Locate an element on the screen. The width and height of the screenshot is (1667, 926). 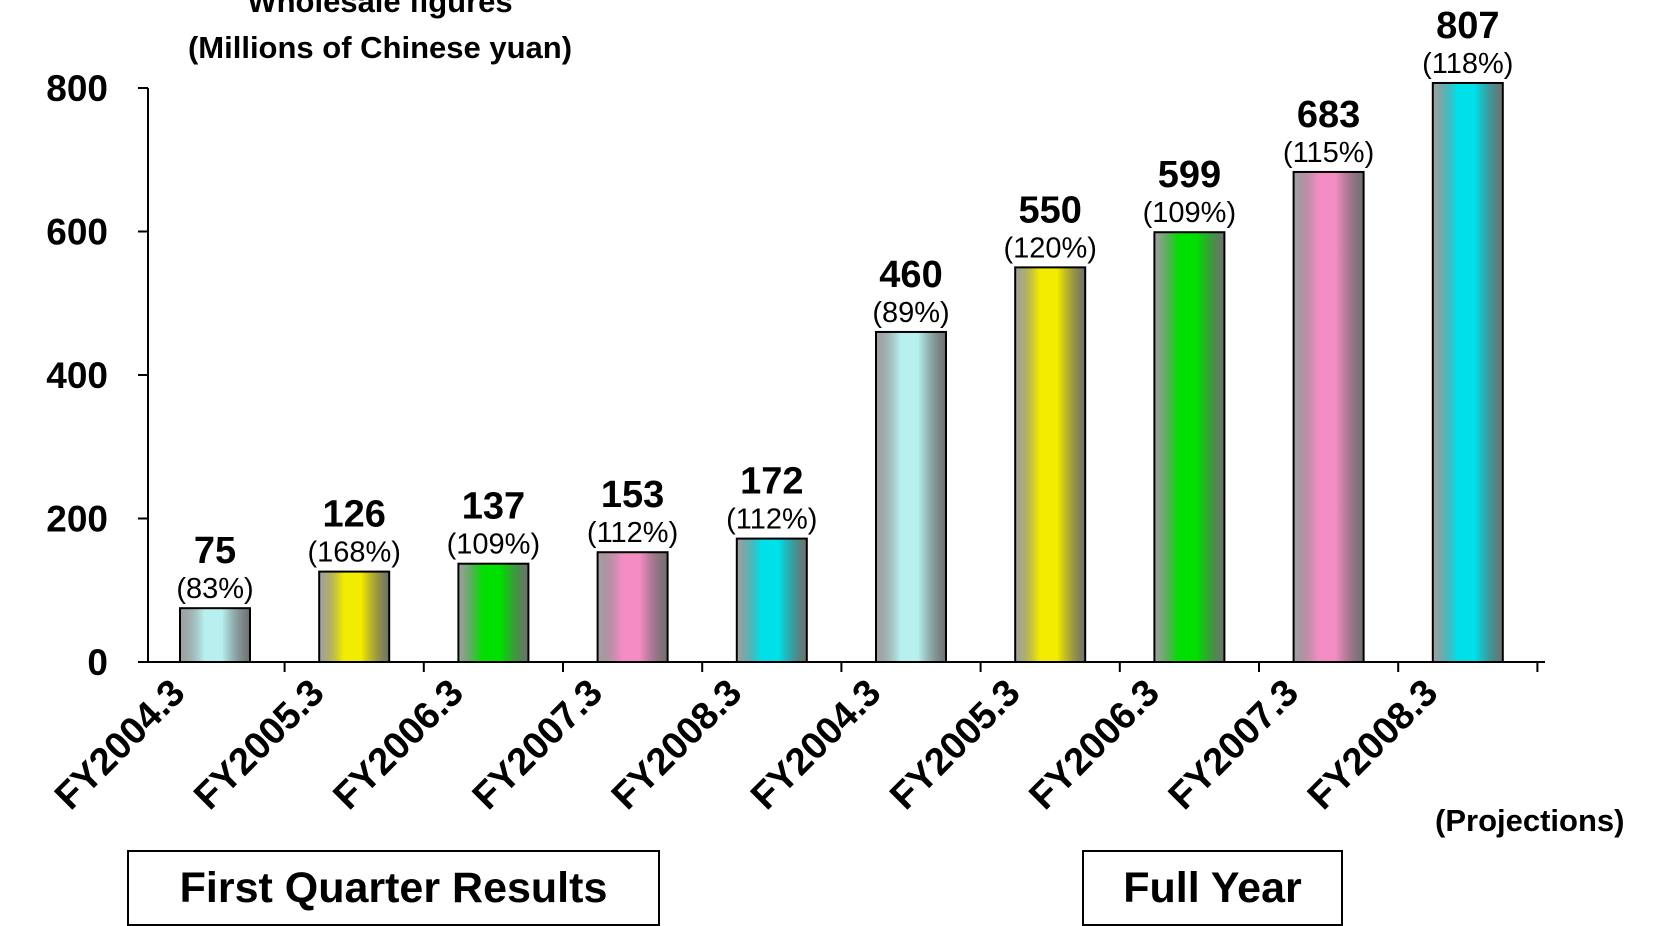
growth-label: (168%) is located at coordinates (354, 553).